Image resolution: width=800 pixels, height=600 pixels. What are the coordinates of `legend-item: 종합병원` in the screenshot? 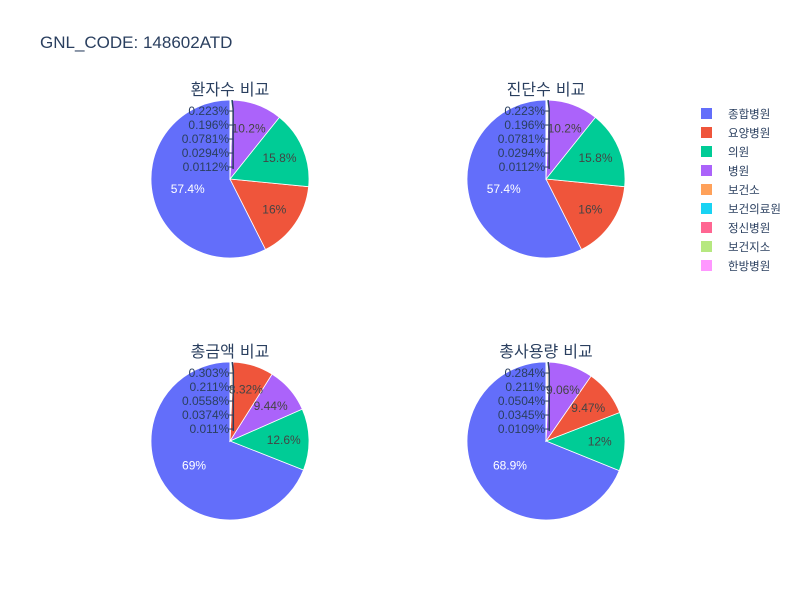 It's located at (747, 113).